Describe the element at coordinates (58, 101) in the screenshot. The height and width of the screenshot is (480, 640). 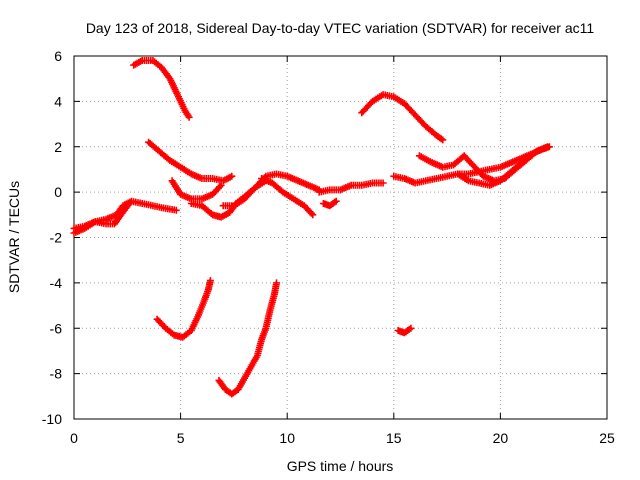
I see `y-tick-label: 4` at that location.